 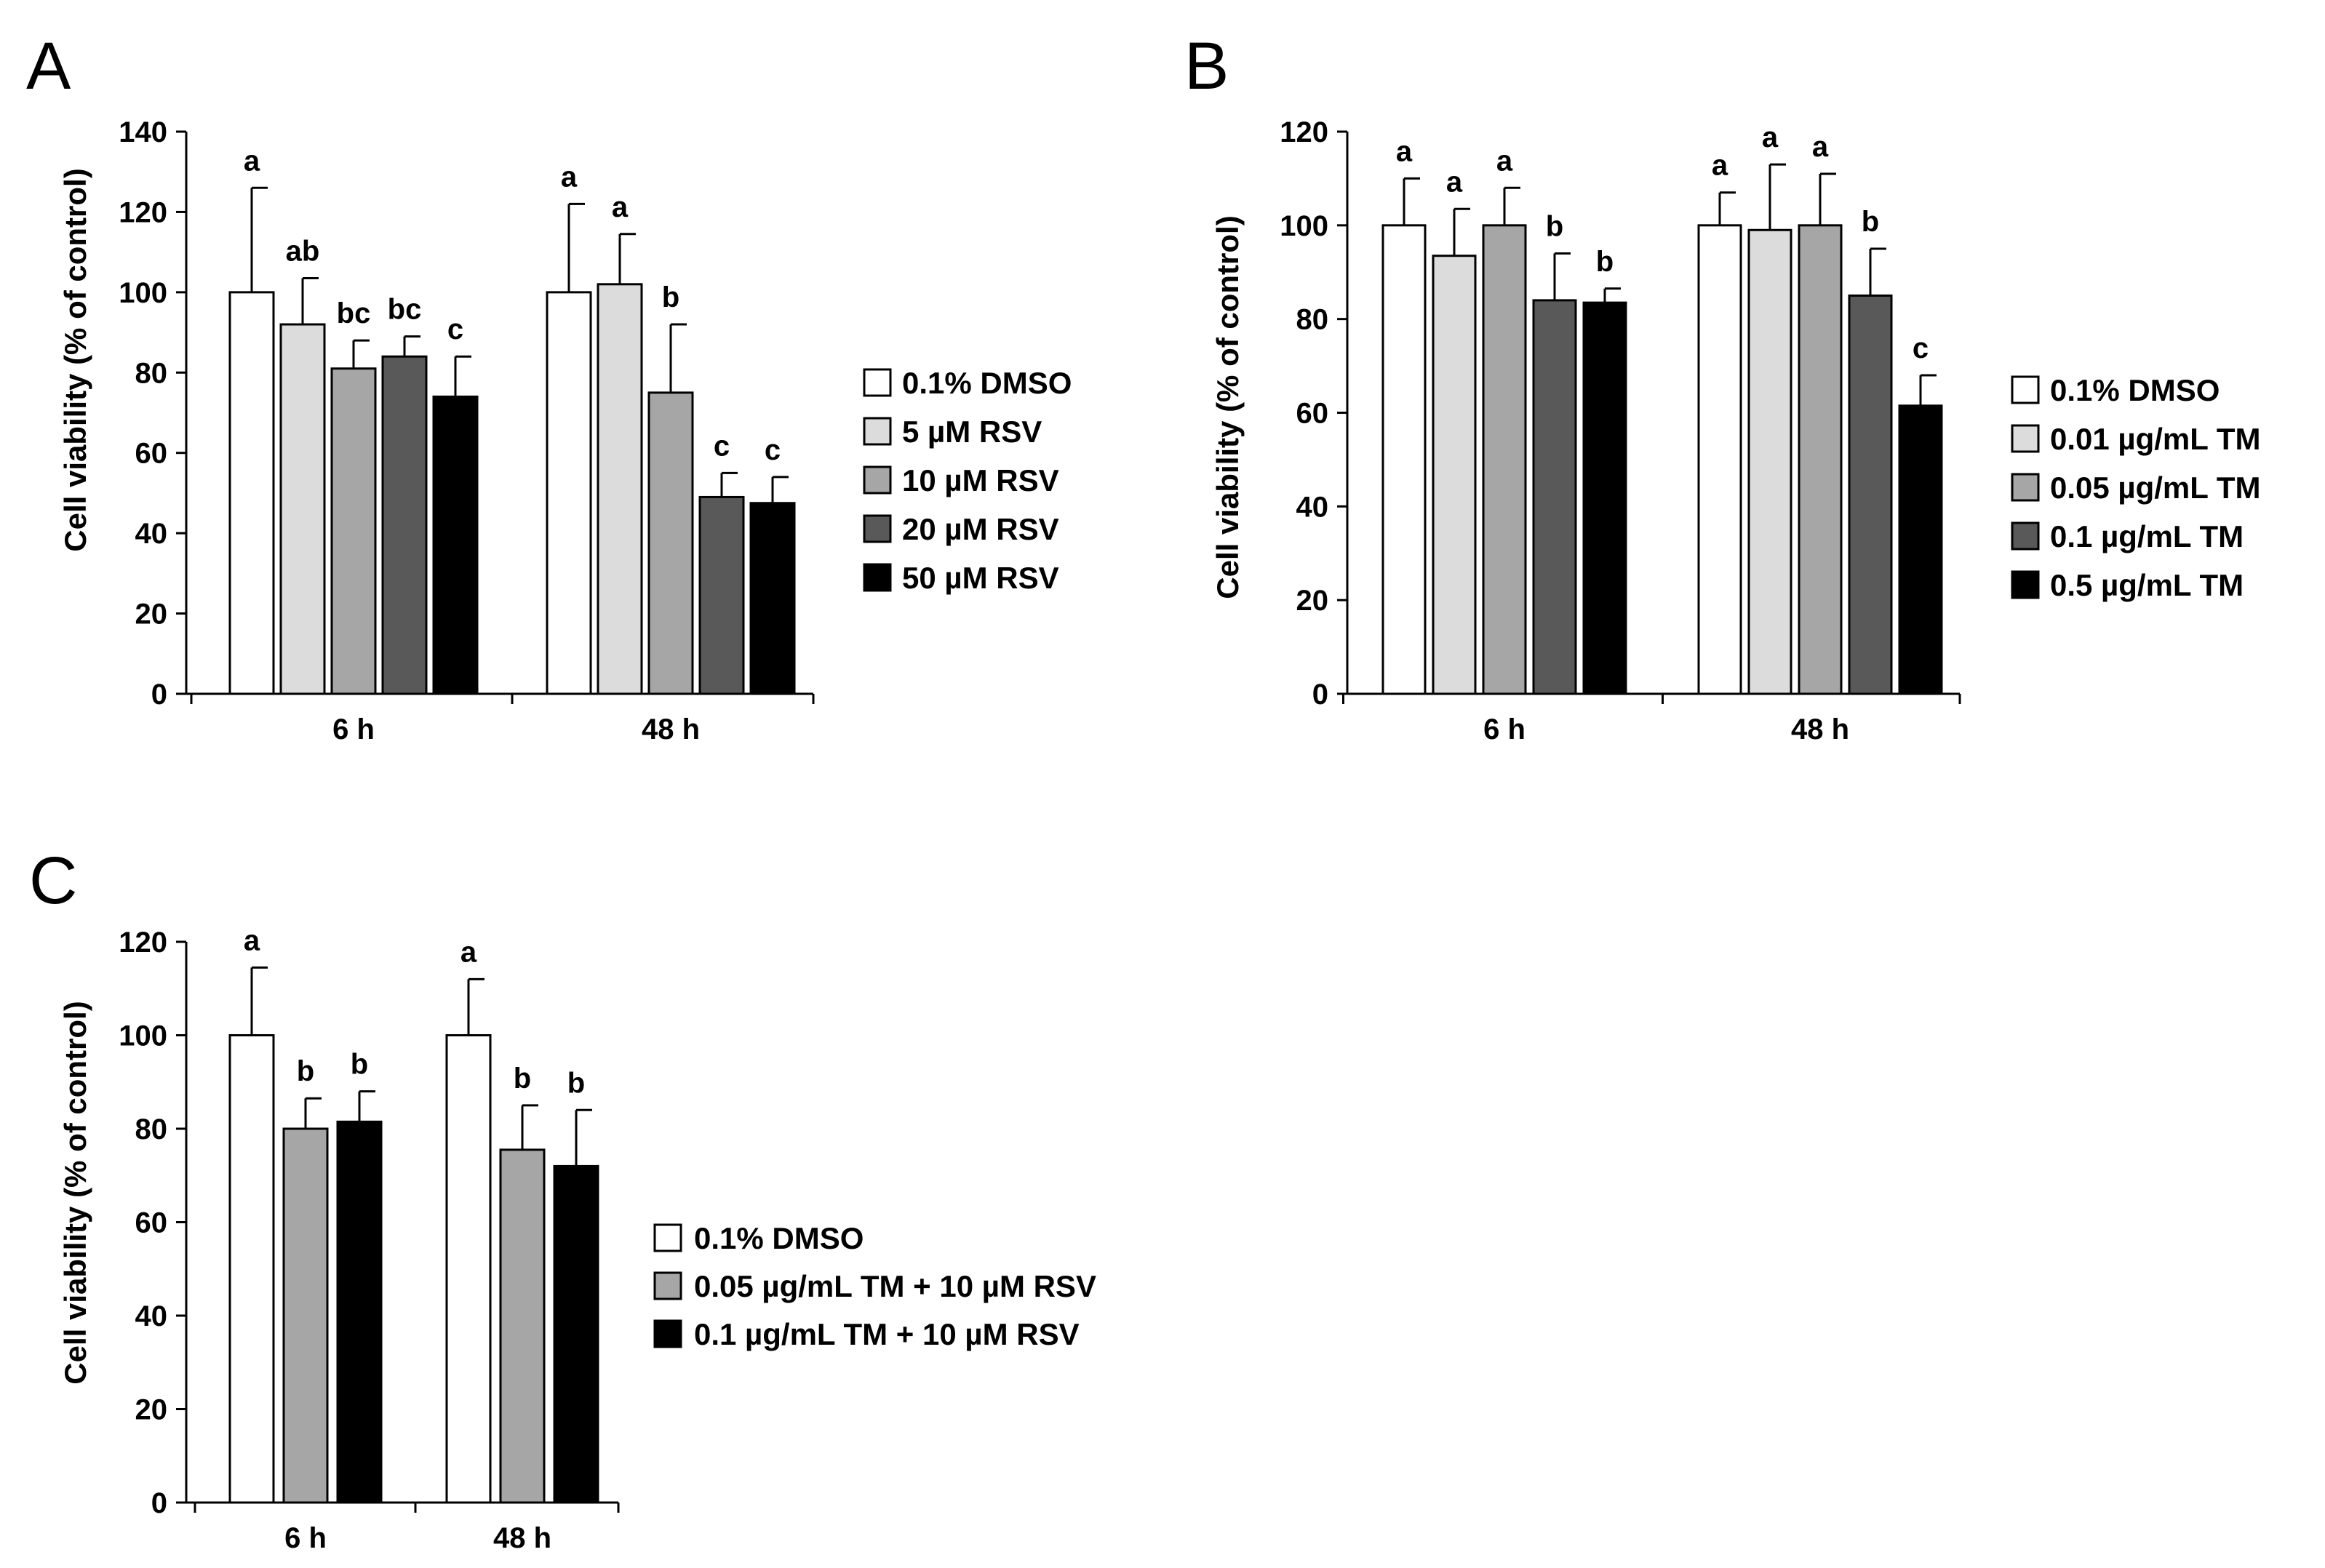 I want to click on panel-b-y-tick-label: 120, so click(x=1304, y=132).